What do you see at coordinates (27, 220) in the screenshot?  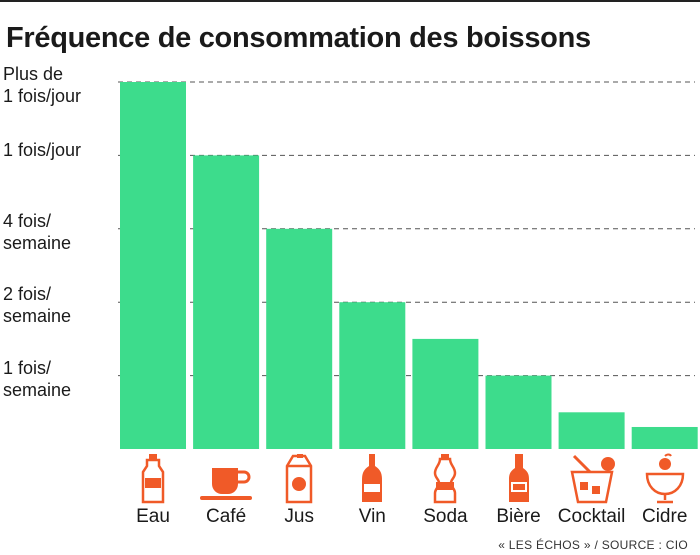 I see `y-tick-label-line: 4 fois/` at bounding box center [27, 220].